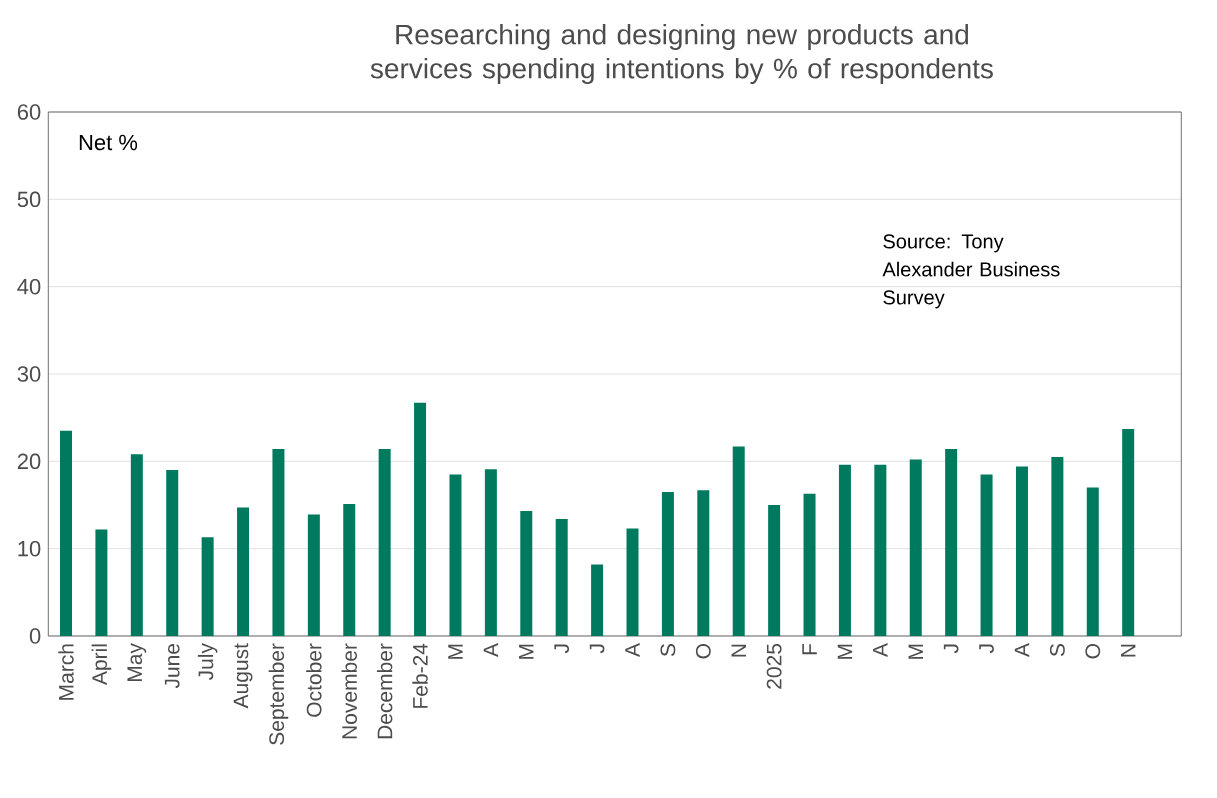 This screenshot has width=1217, height=798. What do you see at coordinates (207, 662) in the screenshot?
I see `x-tick-label: July` at bounding box center [207, 662].